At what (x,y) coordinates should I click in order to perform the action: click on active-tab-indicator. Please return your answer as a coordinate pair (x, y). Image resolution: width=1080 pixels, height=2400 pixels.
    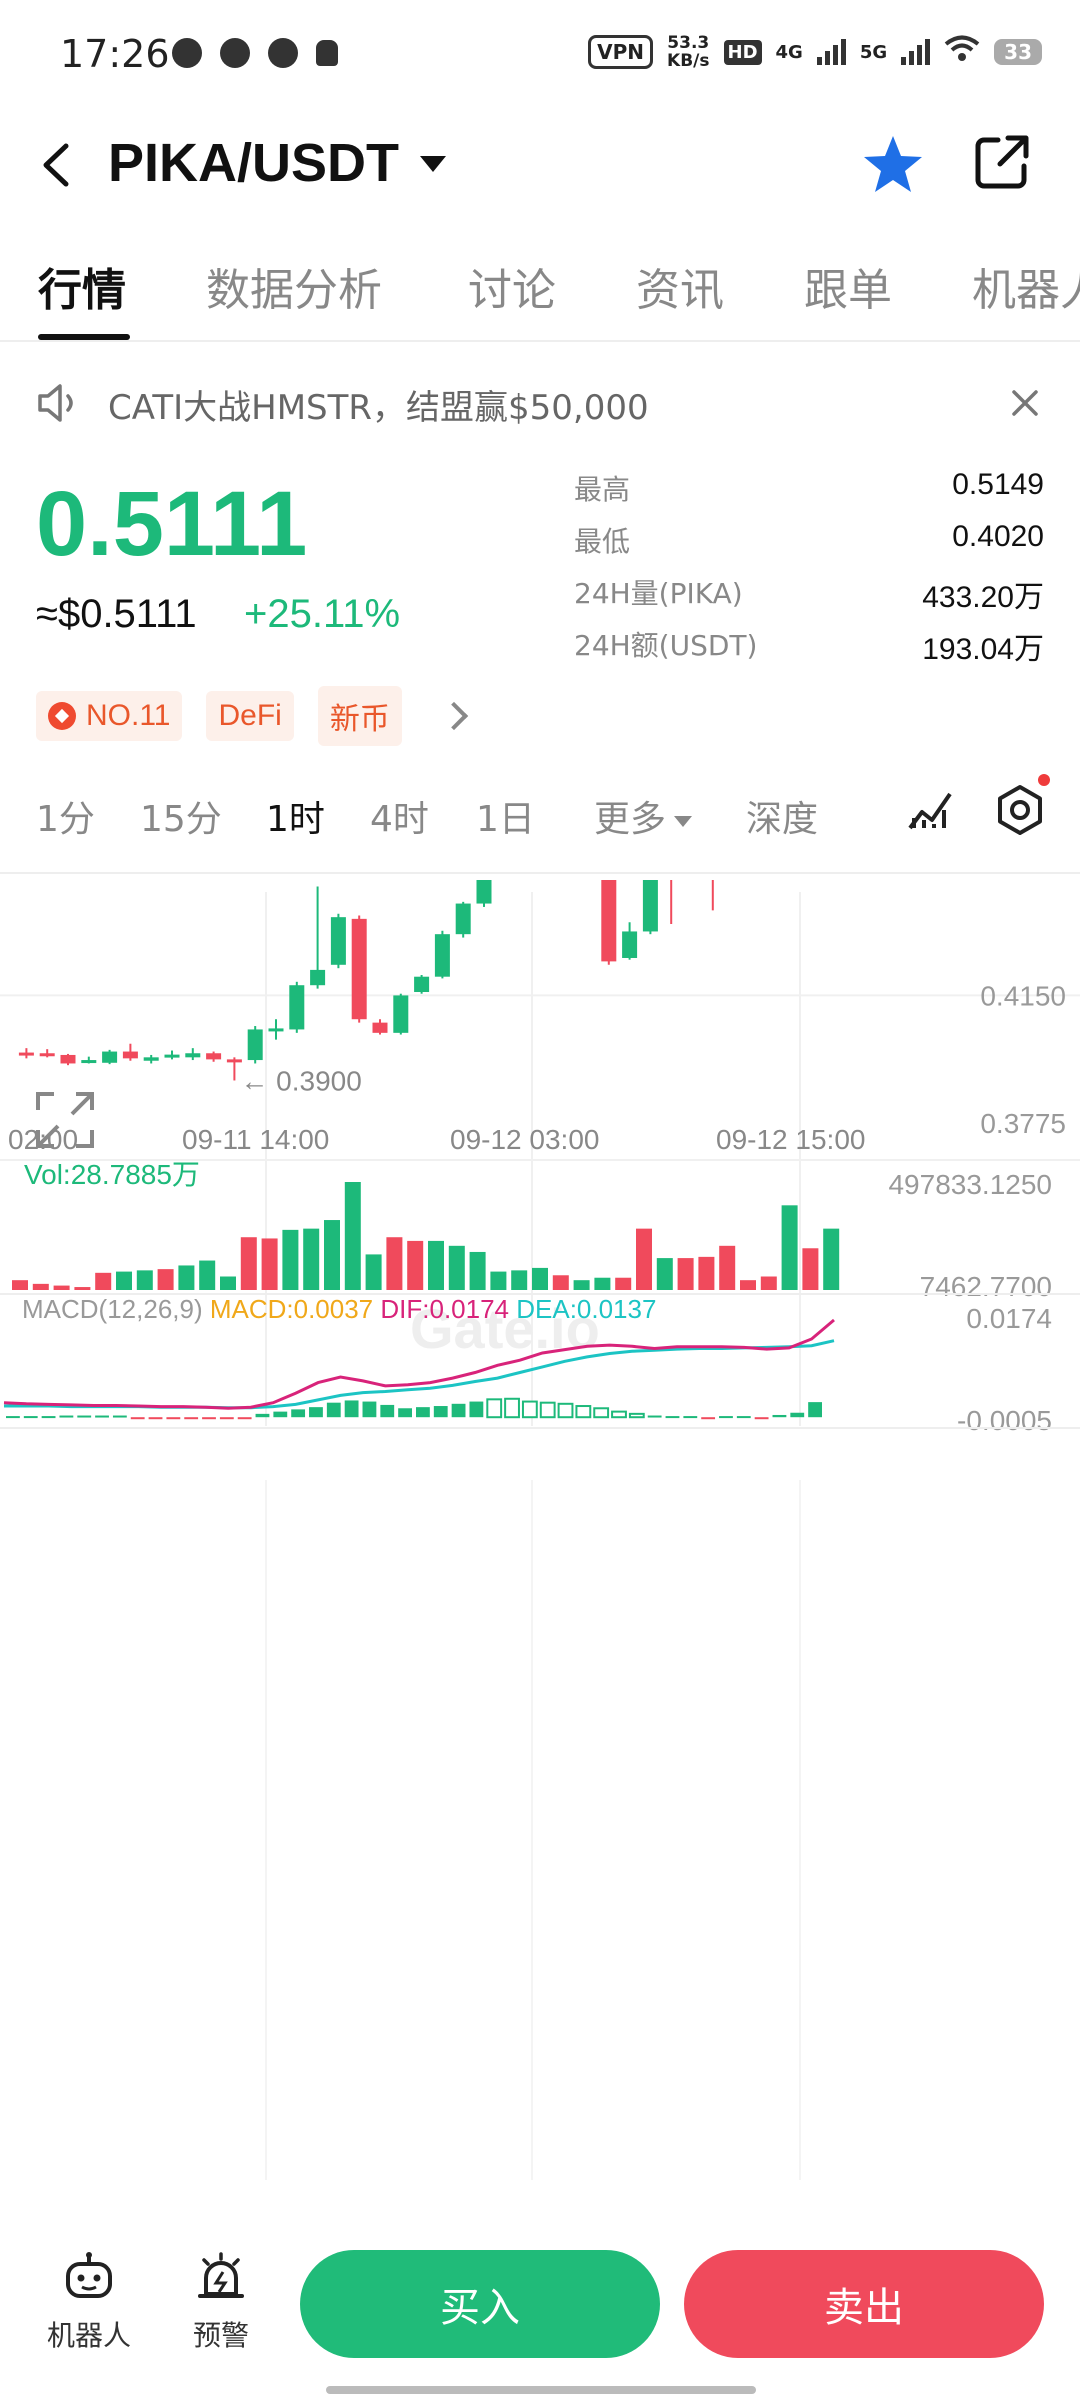
    Looking at the image, I should click on (84, 337).